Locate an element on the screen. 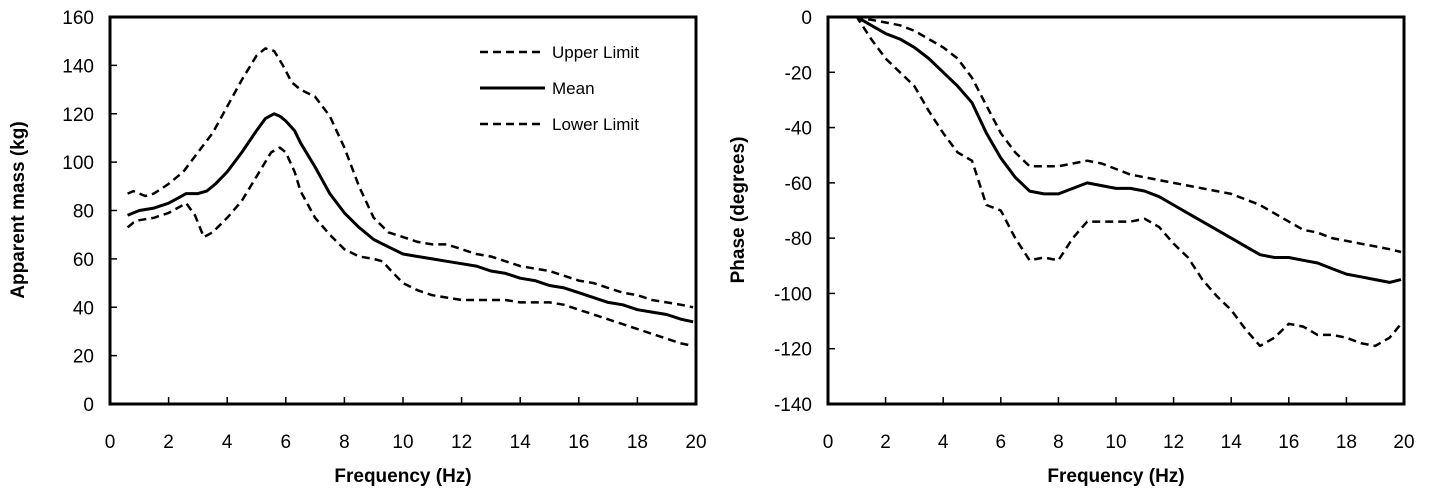 This screenshot has width=1442, height=489. phase-x-tick-label: 16 is located at coordinates (1288, 442).